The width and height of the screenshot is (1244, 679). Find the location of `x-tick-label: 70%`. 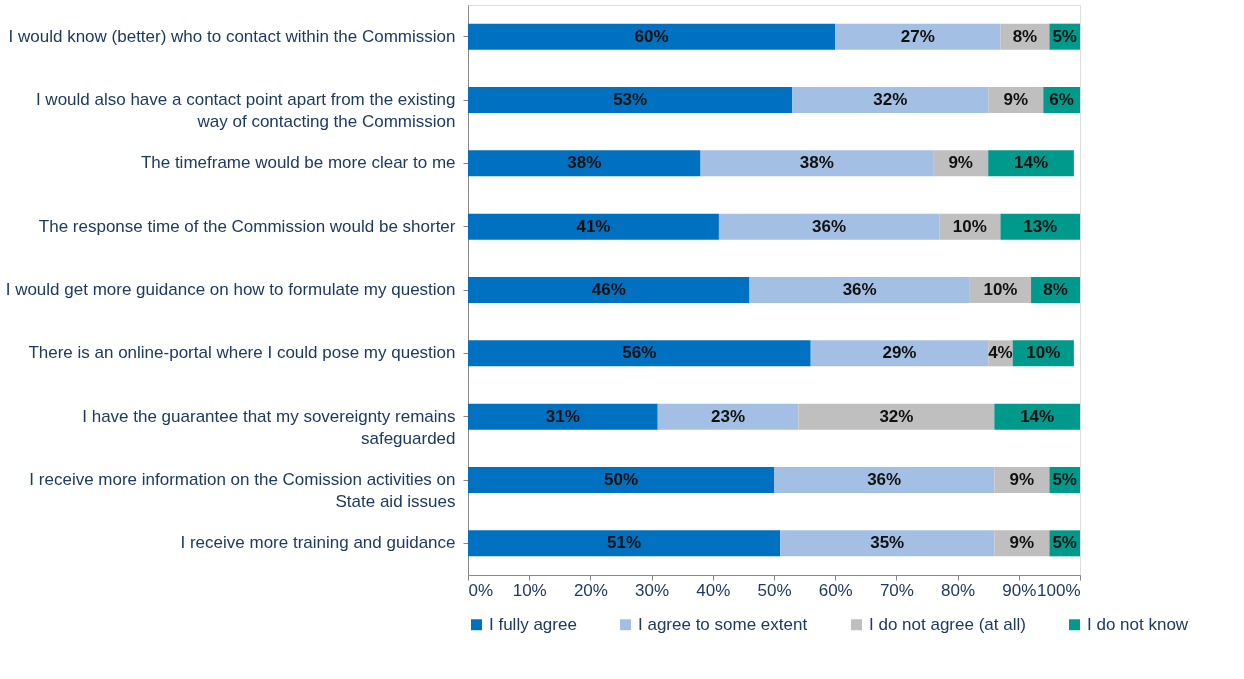

x-tick-label: 70% is located at coordinates (896, 590).